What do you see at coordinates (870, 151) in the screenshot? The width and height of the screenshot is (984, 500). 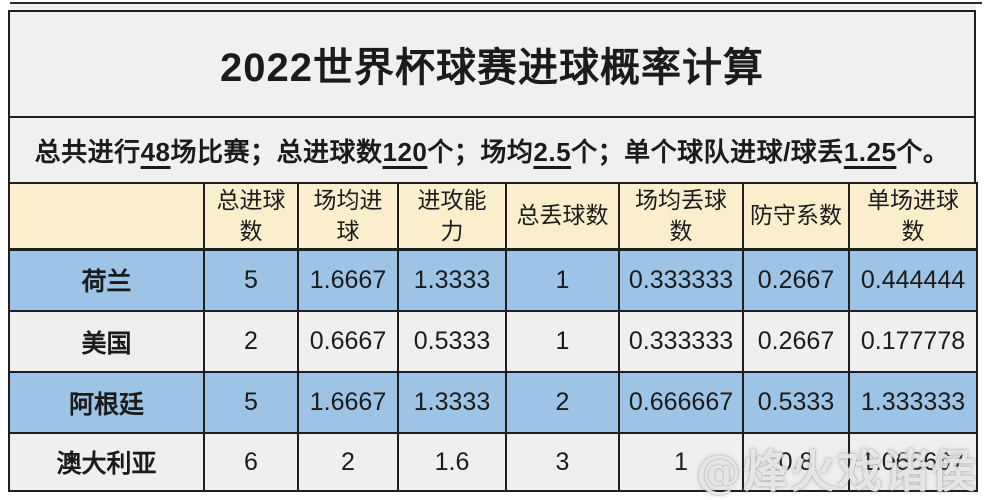 I see `summary-number: 1.25` at bounding box center [870, 151].